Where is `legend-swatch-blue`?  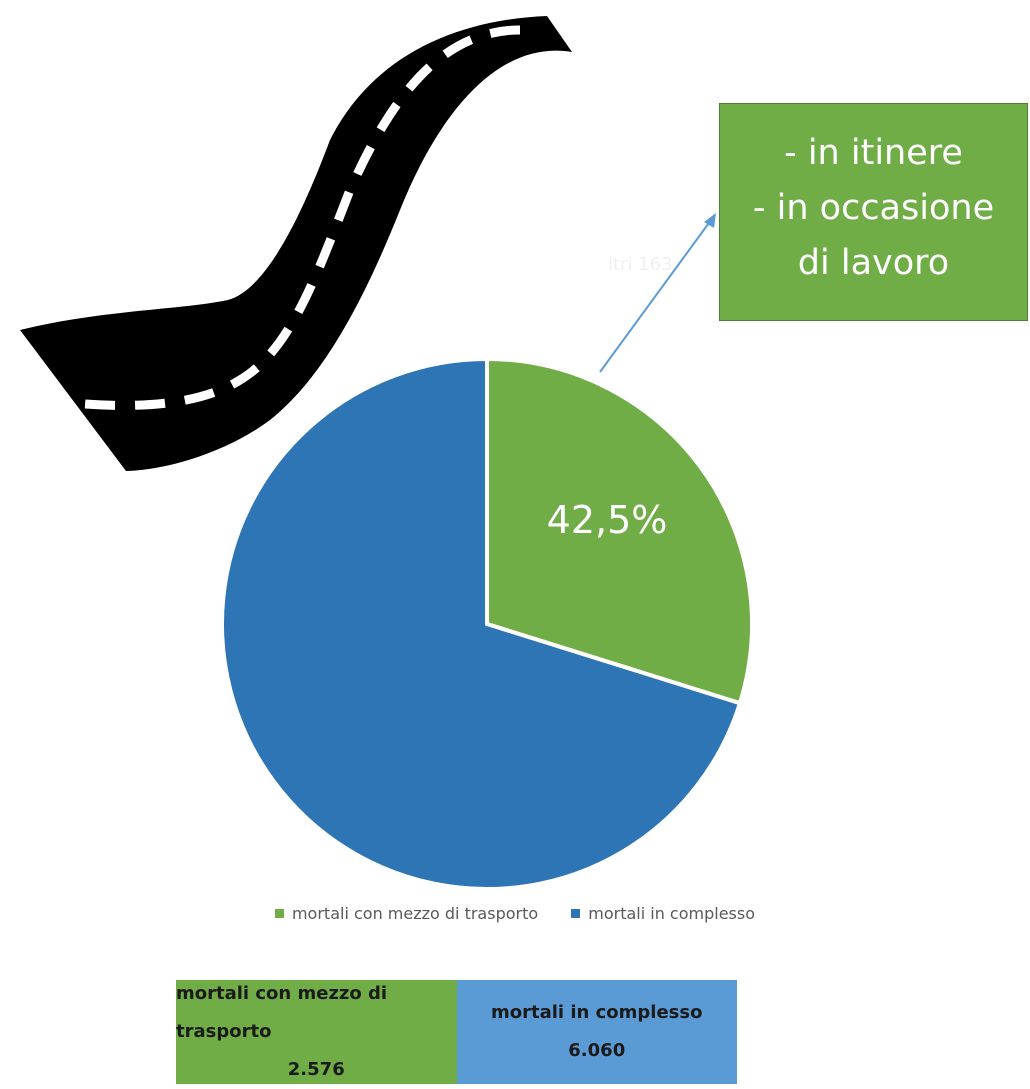
legend-swatch-blue is located at coordinates (576, 913).